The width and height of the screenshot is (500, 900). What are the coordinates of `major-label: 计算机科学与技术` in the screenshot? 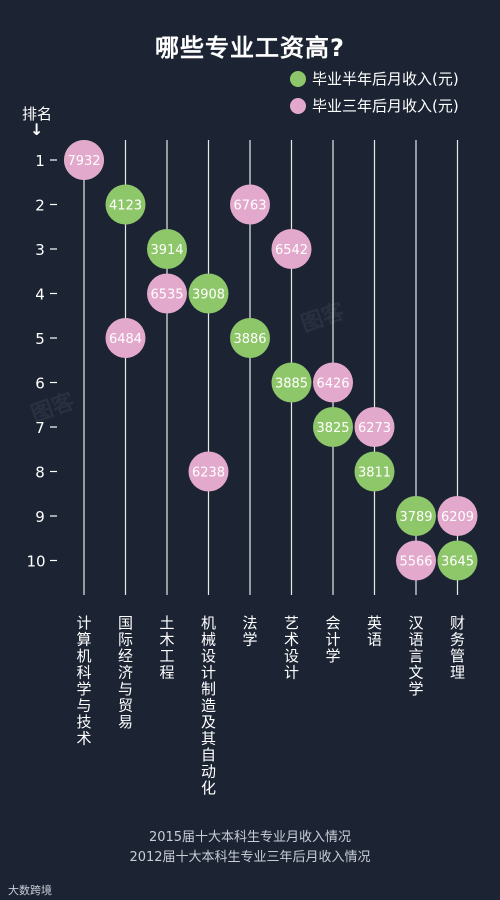 It's located at (83, 681).